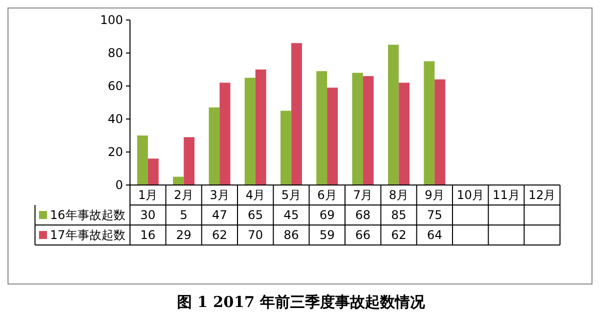 The image size is (602, 322). I want to click on data-label: 47, so click(220, 215).